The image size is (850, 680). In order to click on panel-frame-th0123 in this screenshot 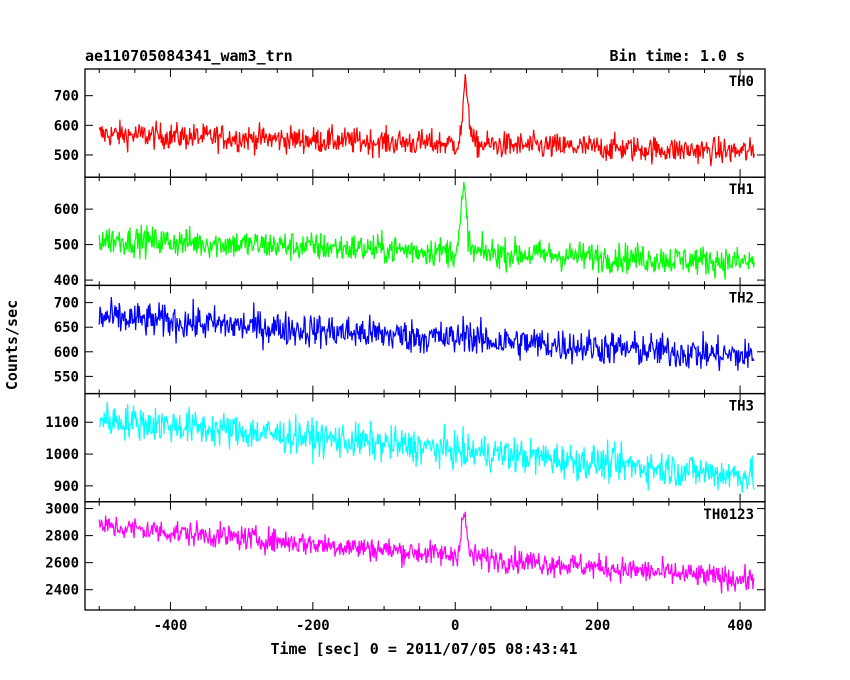, I will do `click(425, 556)`.